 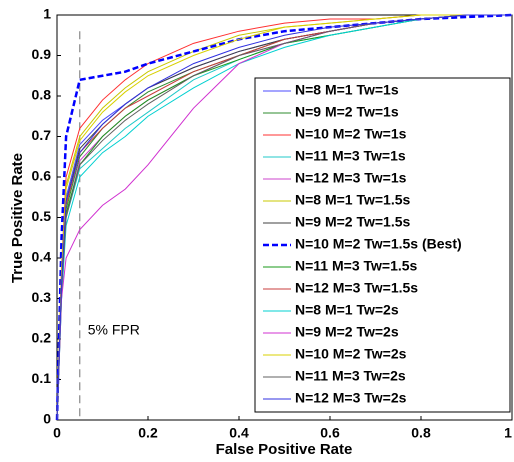 What do you see at coordinates (42, 378) in the screenshot?
I see `y-tick-label: 0.1` at bounding box center [42, 378].